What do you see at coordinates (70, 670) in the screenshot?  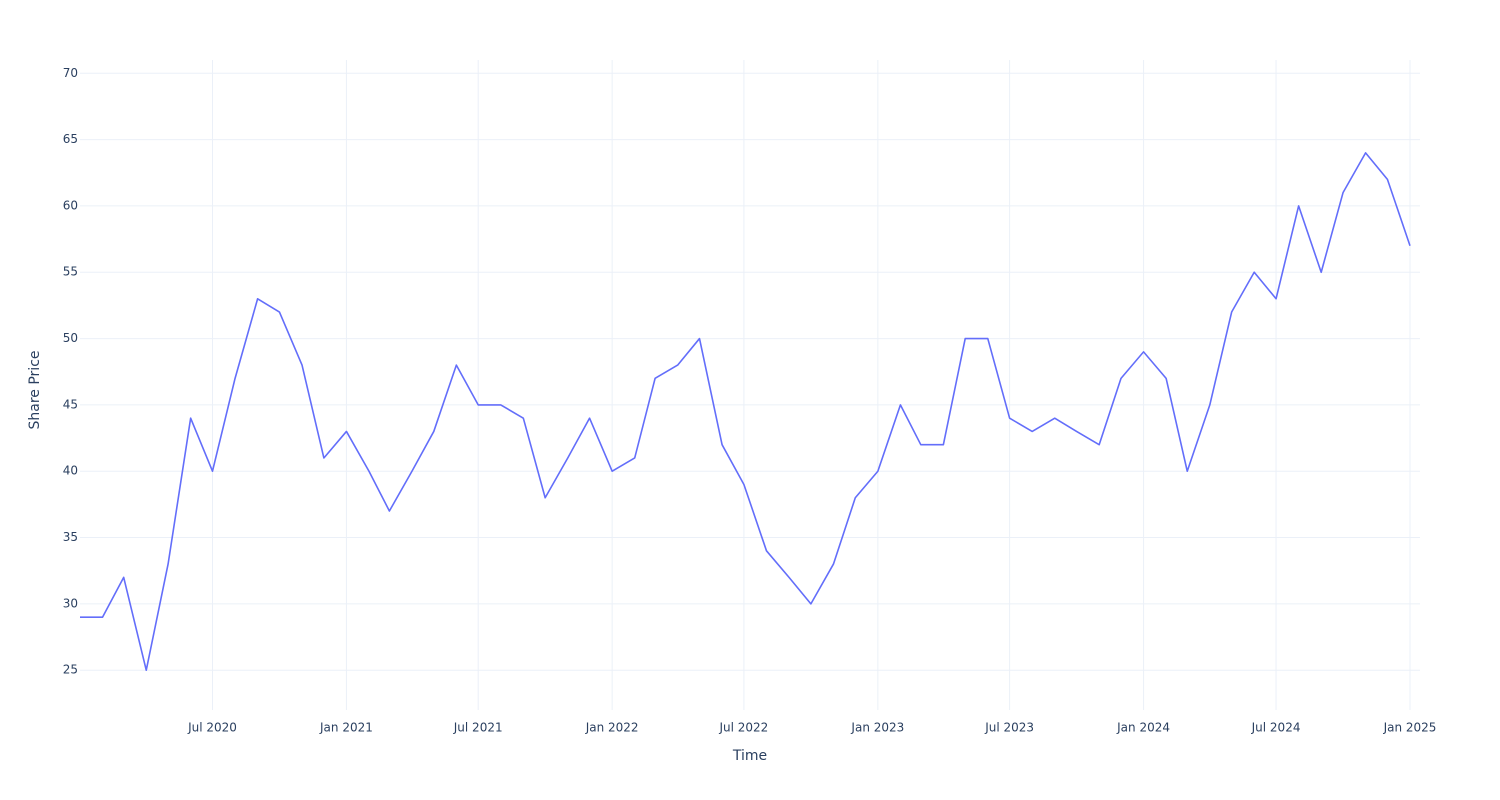 I see `y-tick-label: 25` at bounding box center [70, 670].